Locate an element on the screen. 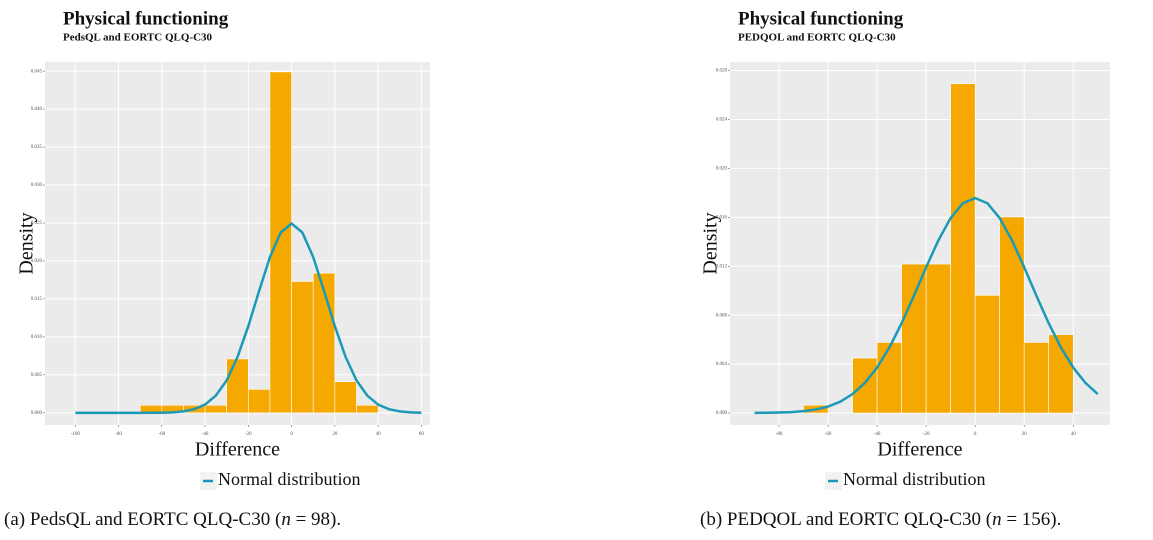  caption-part: = 156). is located at coordinates (1032, 519).